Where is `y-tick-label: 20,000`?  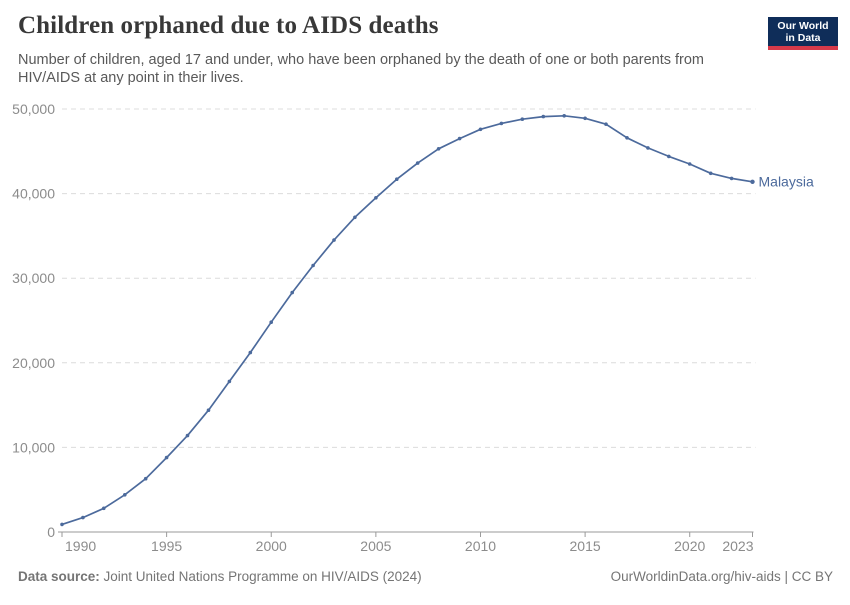
y-tick-label: 20,000 is located at coordinates (33, 363).